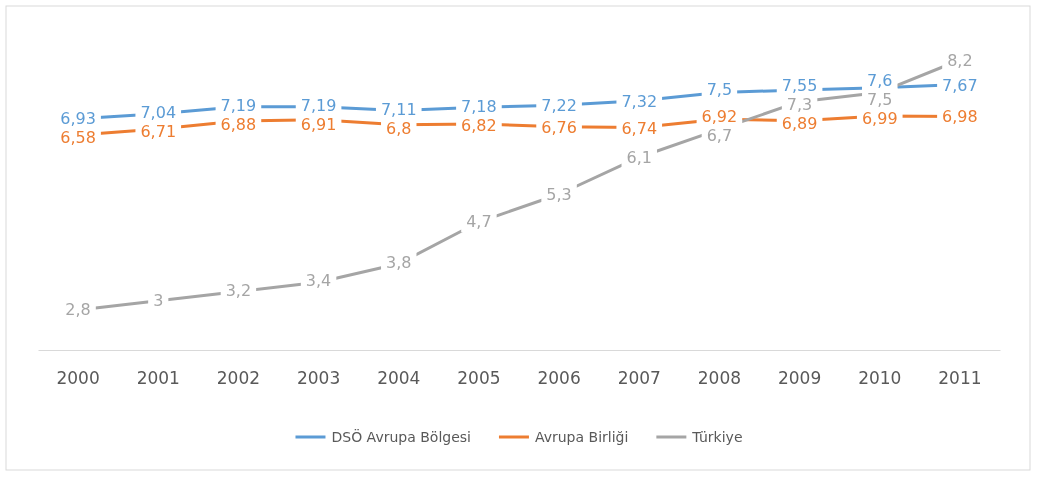 This screenshot has height=478, width=1038. Describe the element at coordinates (960, 378) in the screenshot. I see `x-tick-label: 2011` at that location.